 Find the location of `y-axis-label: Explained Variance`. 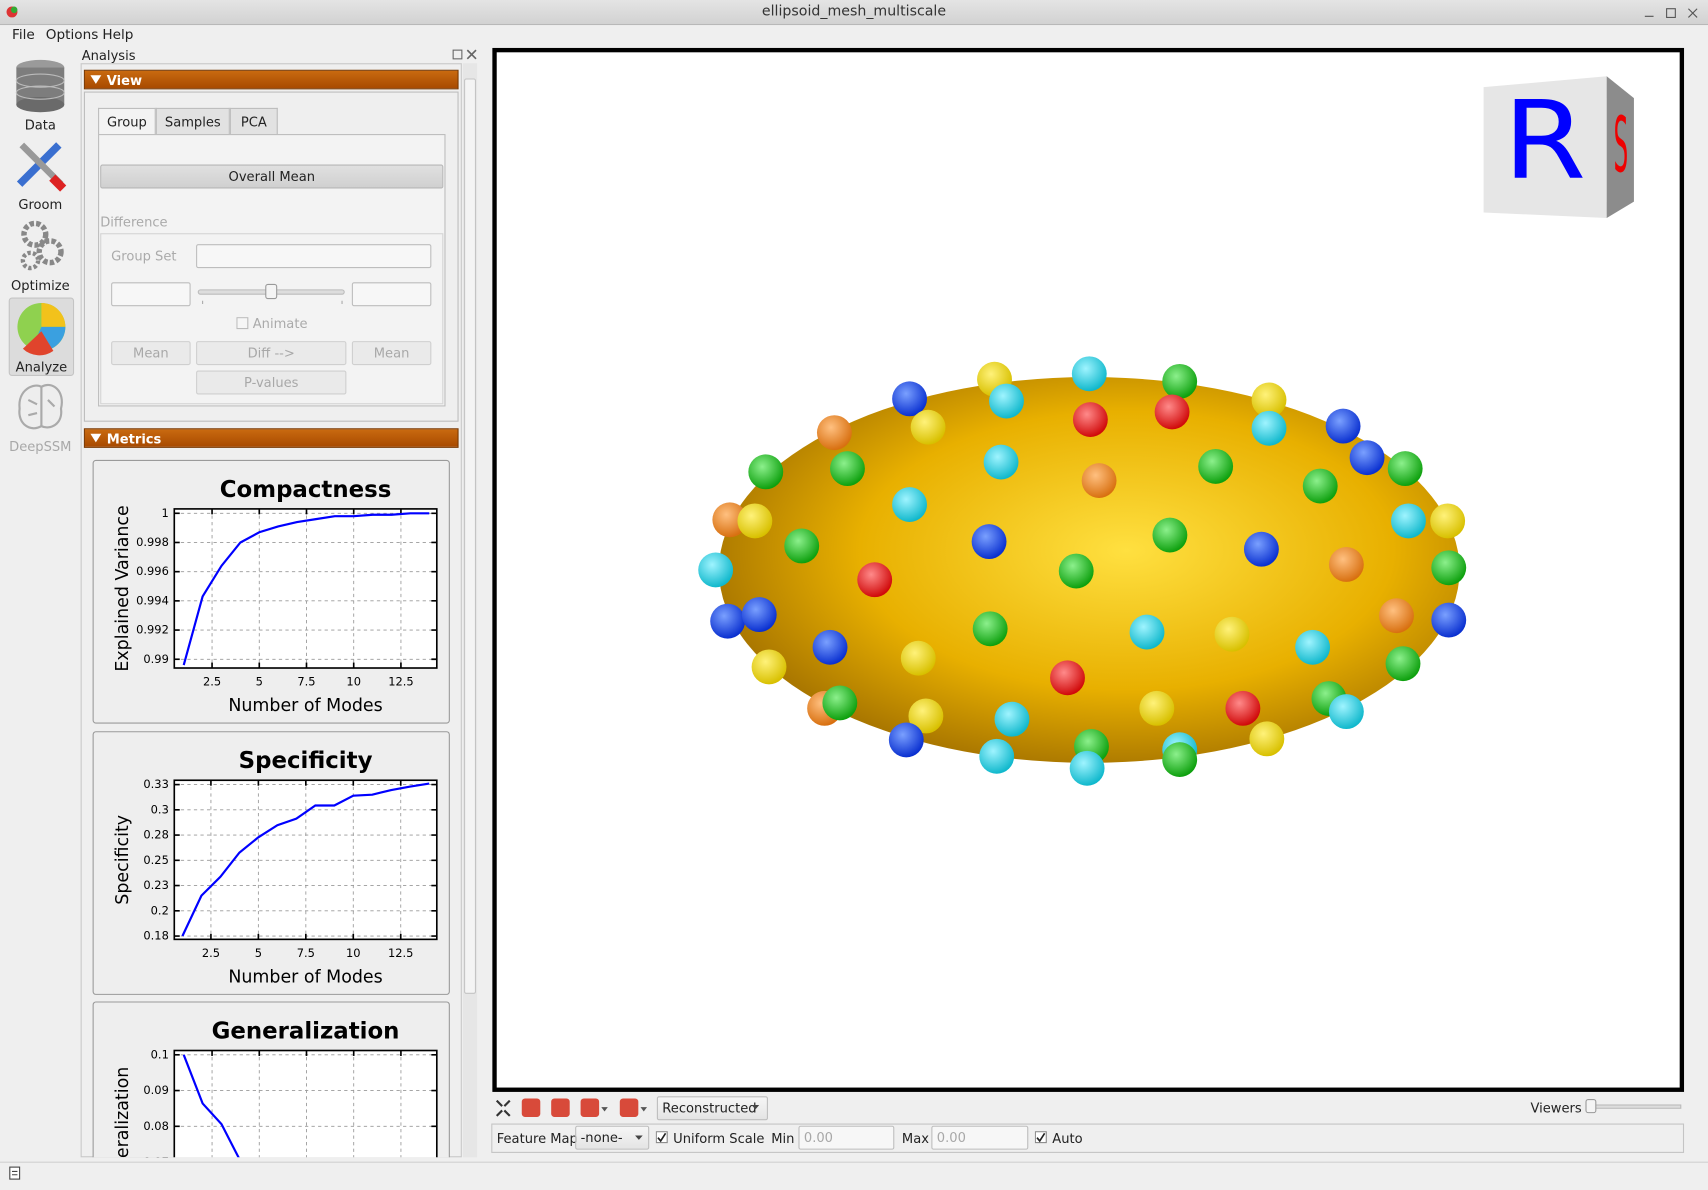

y-axis-label: Explained Variance is located at coordinates (123, 588).